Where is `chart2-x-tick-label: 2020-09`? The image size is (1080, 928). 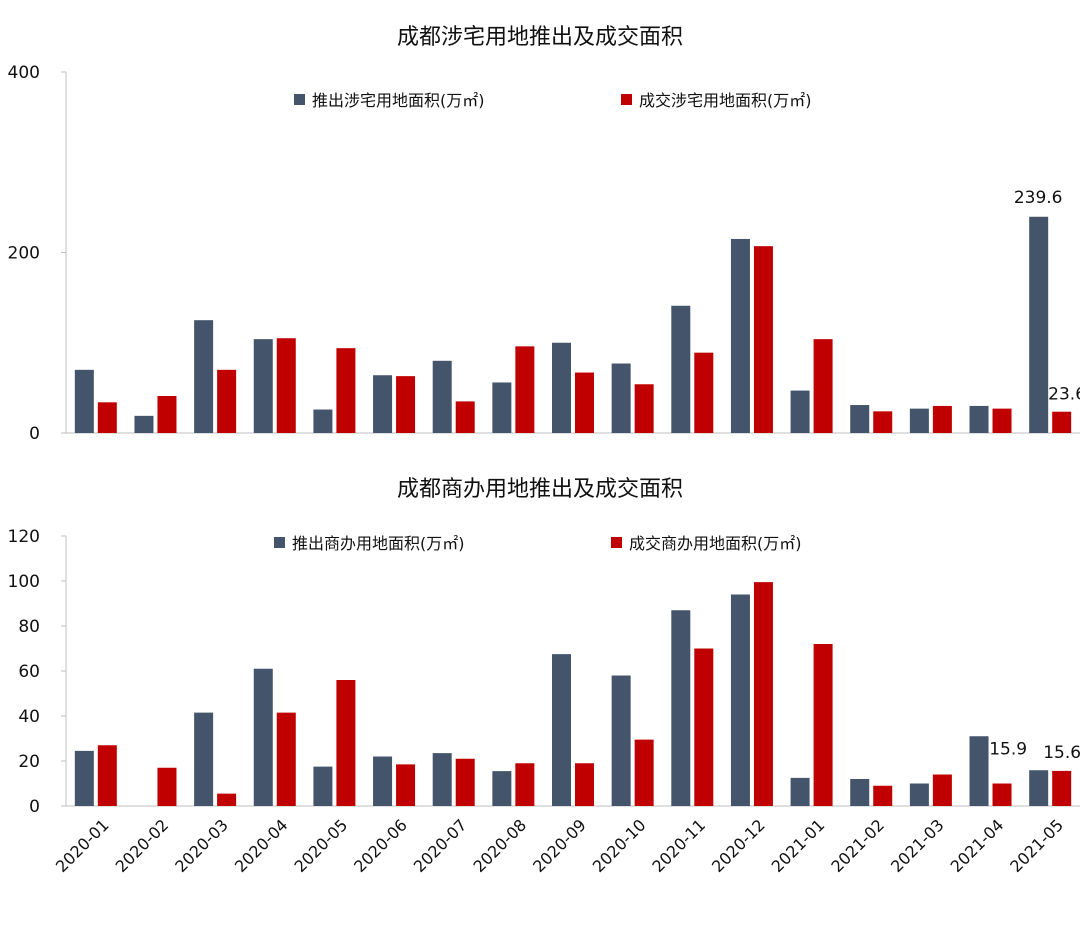 chart2-x-tick-label: 2020-09 is located at coordinates (559, 845).